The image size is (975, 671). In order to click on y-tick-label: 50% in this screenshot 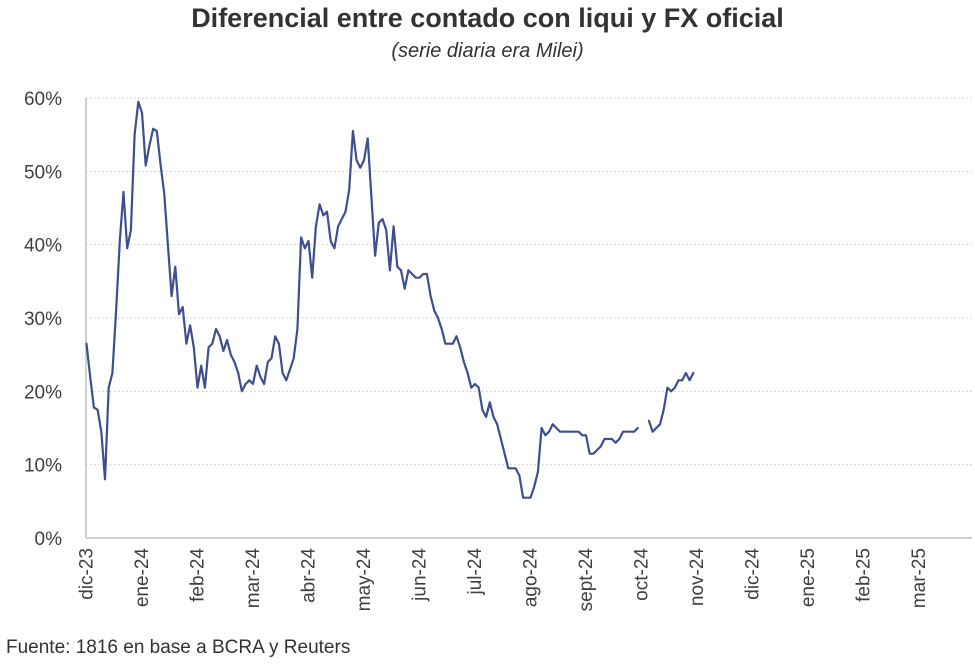, I will do `click(43, 172)`.